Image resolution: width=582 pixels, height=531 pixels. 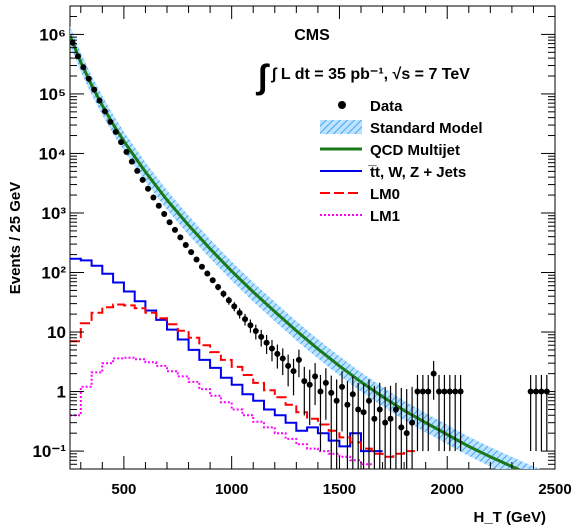 What do you see at coordinates (312, 35) in the screenshot?
I see `experiment-label: CMS` at bounding box center [312, 35].